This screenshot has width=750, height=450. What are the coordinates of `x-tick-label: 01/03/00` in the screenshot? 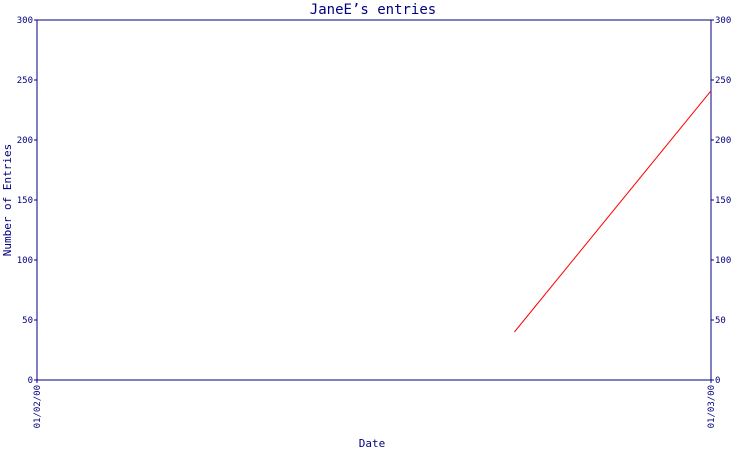 It's located at (712, 406).